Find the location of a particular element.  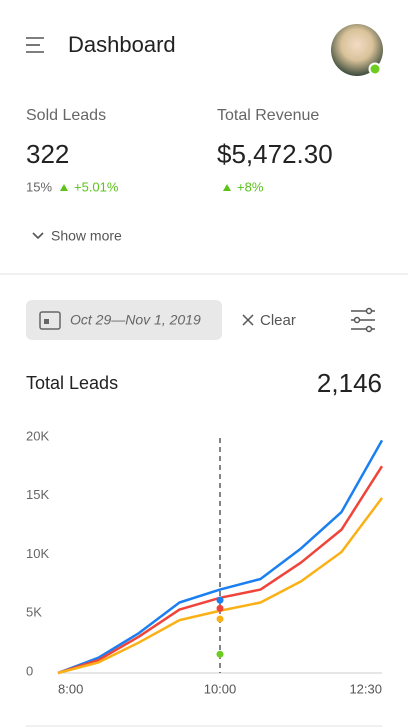

calendar-icon is located at coordinates (50, 320).